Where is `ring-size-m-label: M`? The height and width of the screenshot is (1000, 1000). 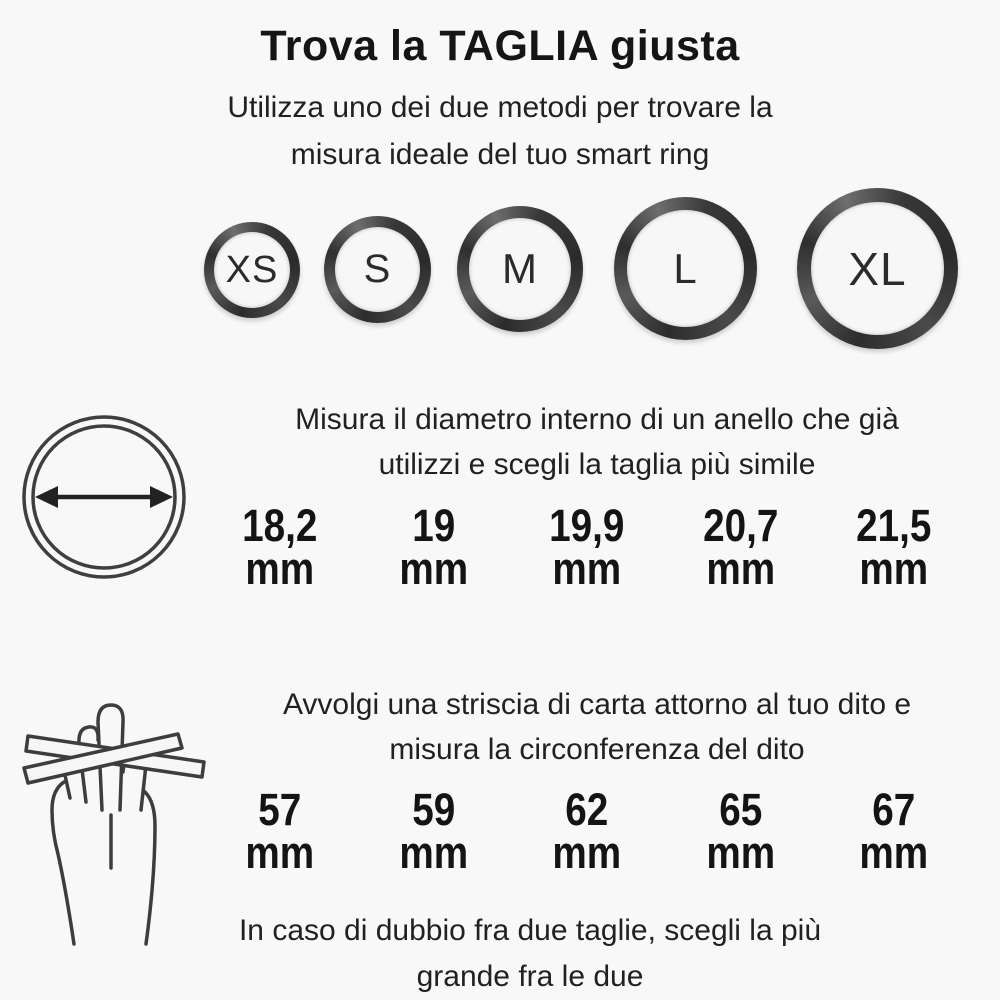 ring-size-m-label: M is located at coordinates (520, 268).